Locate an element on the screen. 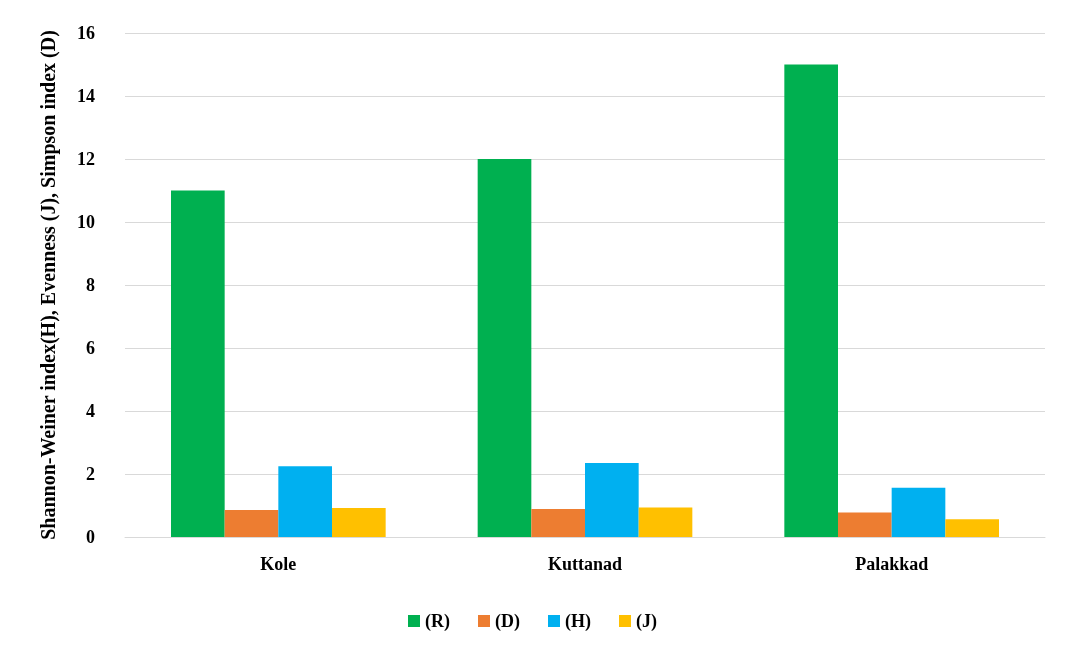  x-tick-label: Kuttanad is located at coordinates (585, 564).